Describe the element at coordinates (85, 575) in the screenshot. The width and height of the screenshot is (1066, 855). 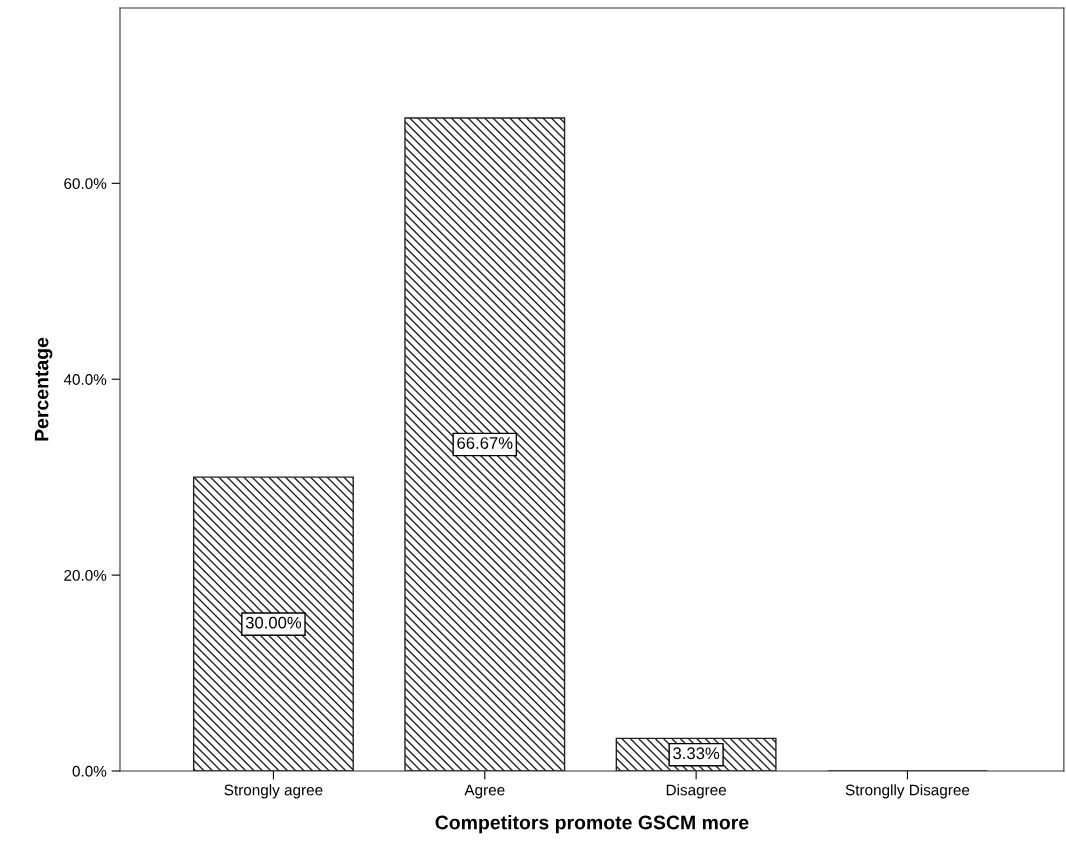
I see `y-tick-label: 20.0%` at that location.